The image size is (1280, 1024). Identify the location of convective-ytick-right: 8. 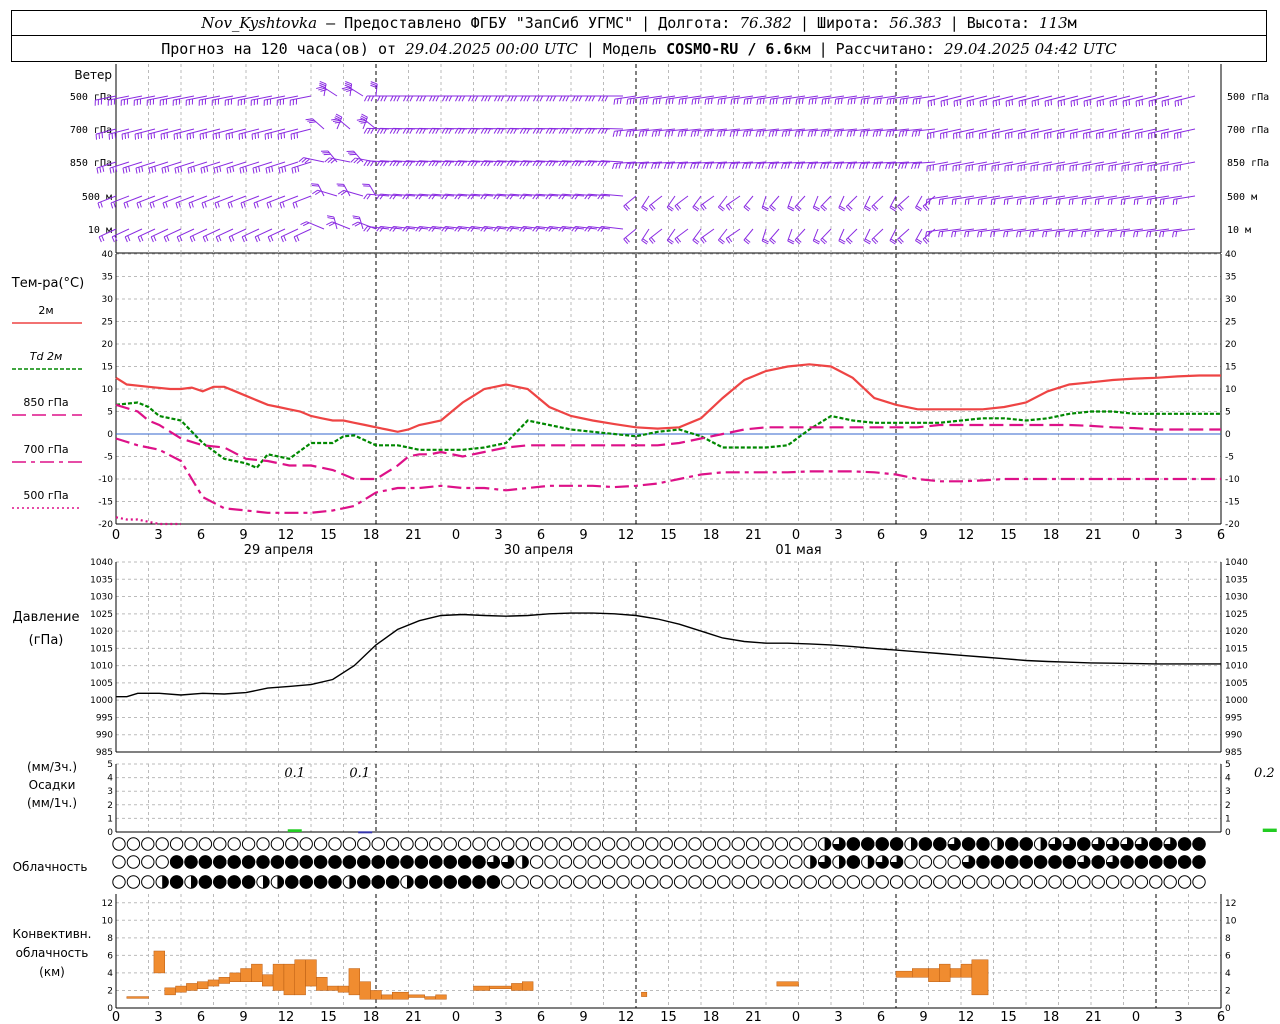
(1228, 939).